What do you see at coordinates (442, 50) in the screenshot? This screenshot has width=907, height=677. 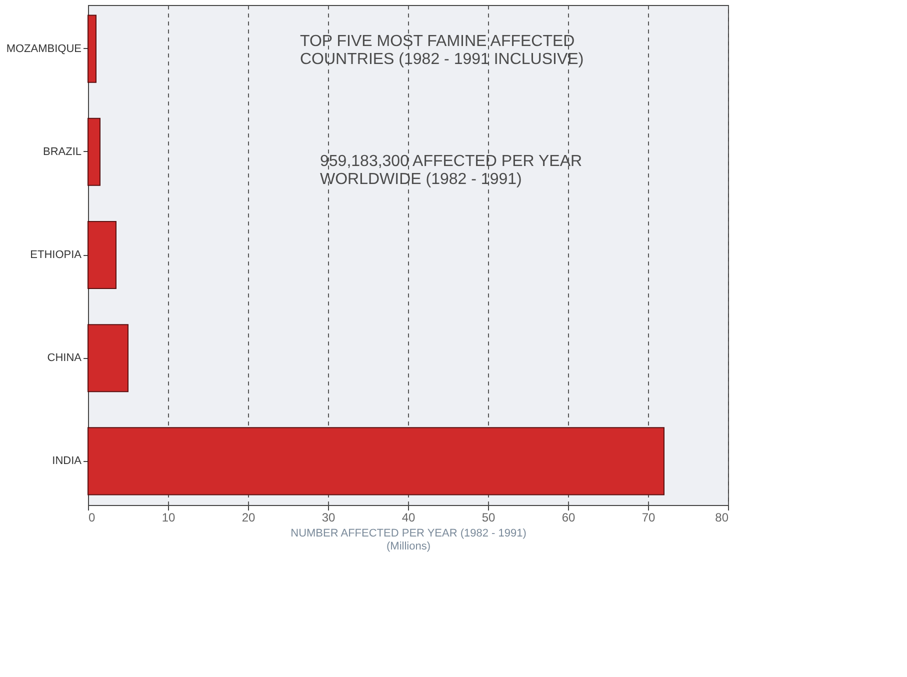 I see `text: TOP FIVE MOST FAMINE AFFECTED COUNTRIES (1982 - 1991 INCLUSIVE)` at bounding box center [442, 50].